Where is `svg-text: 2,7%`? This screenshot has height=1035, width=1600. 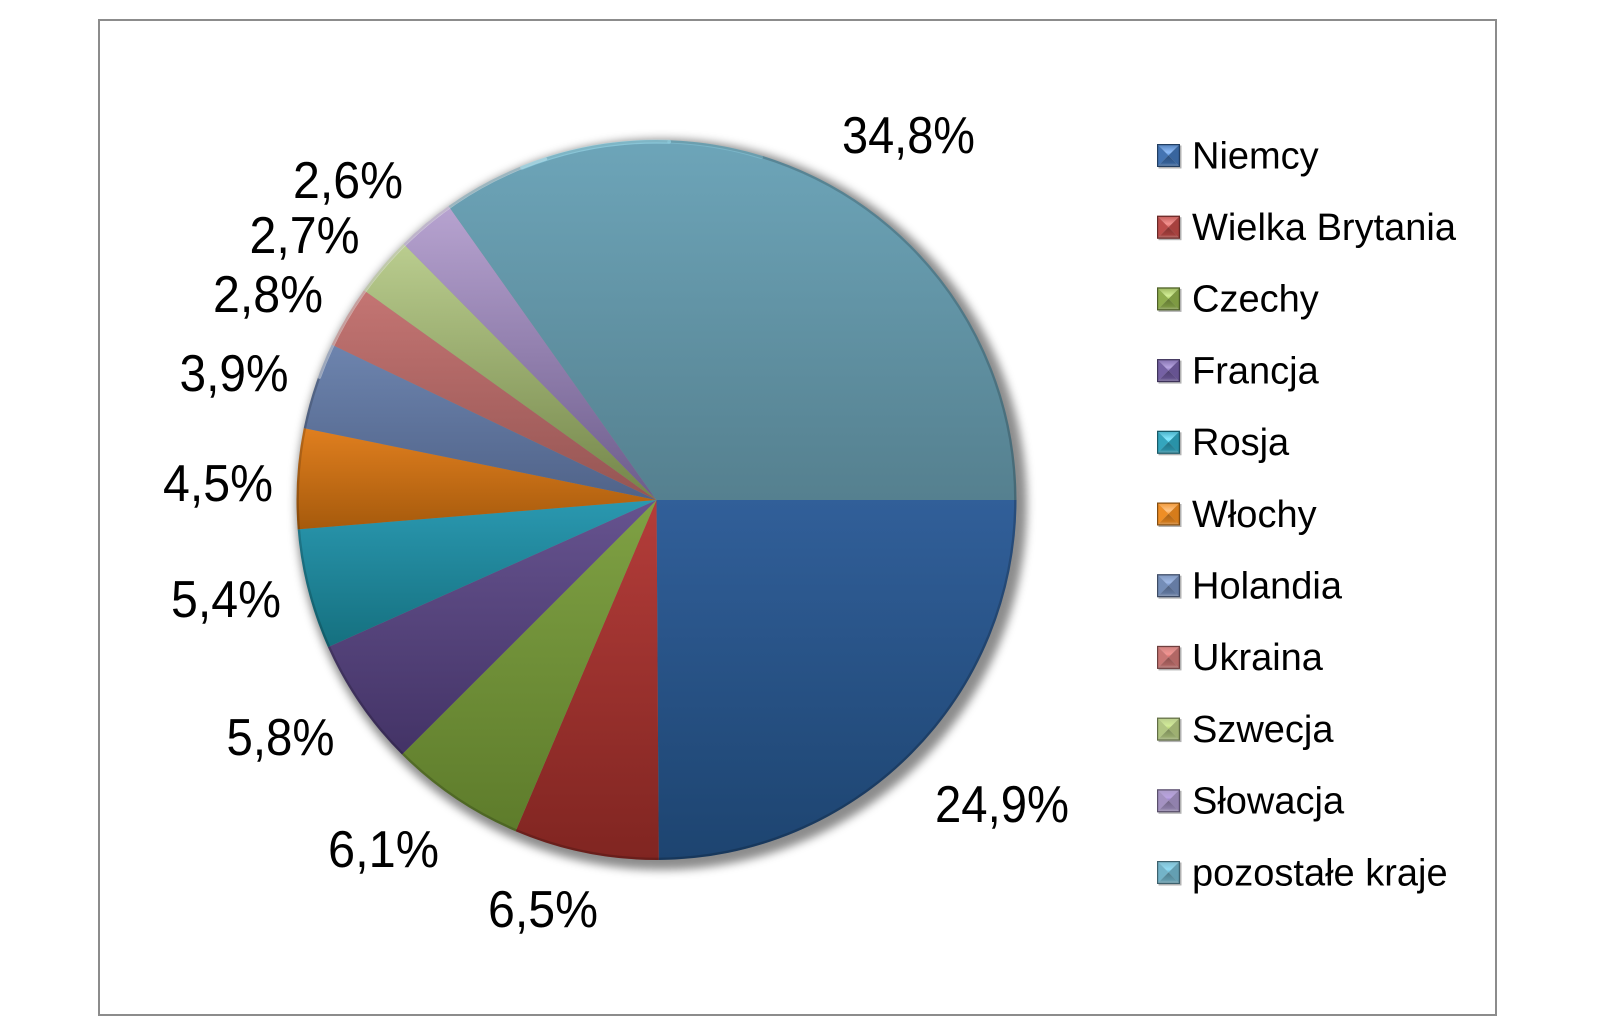
svg-text: 2,7% is located at coordinates (305, 236).